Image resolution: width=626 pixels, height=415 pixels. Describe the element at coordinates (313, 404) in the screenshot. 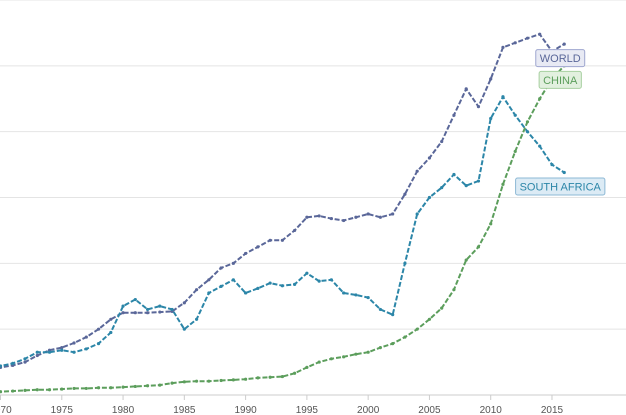

I see `x-axis: 1970 1975 1980 1985 1990 1995 2000 2005 2010 2015` at that location.